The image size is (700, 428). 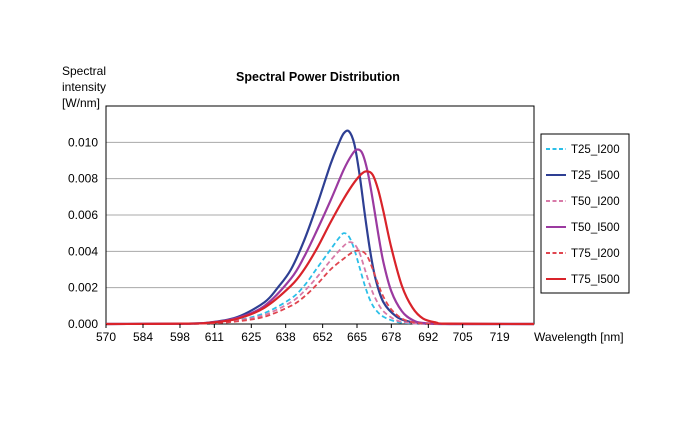 I want to click on x-tick-label: 665, so click(x=357, y=337).